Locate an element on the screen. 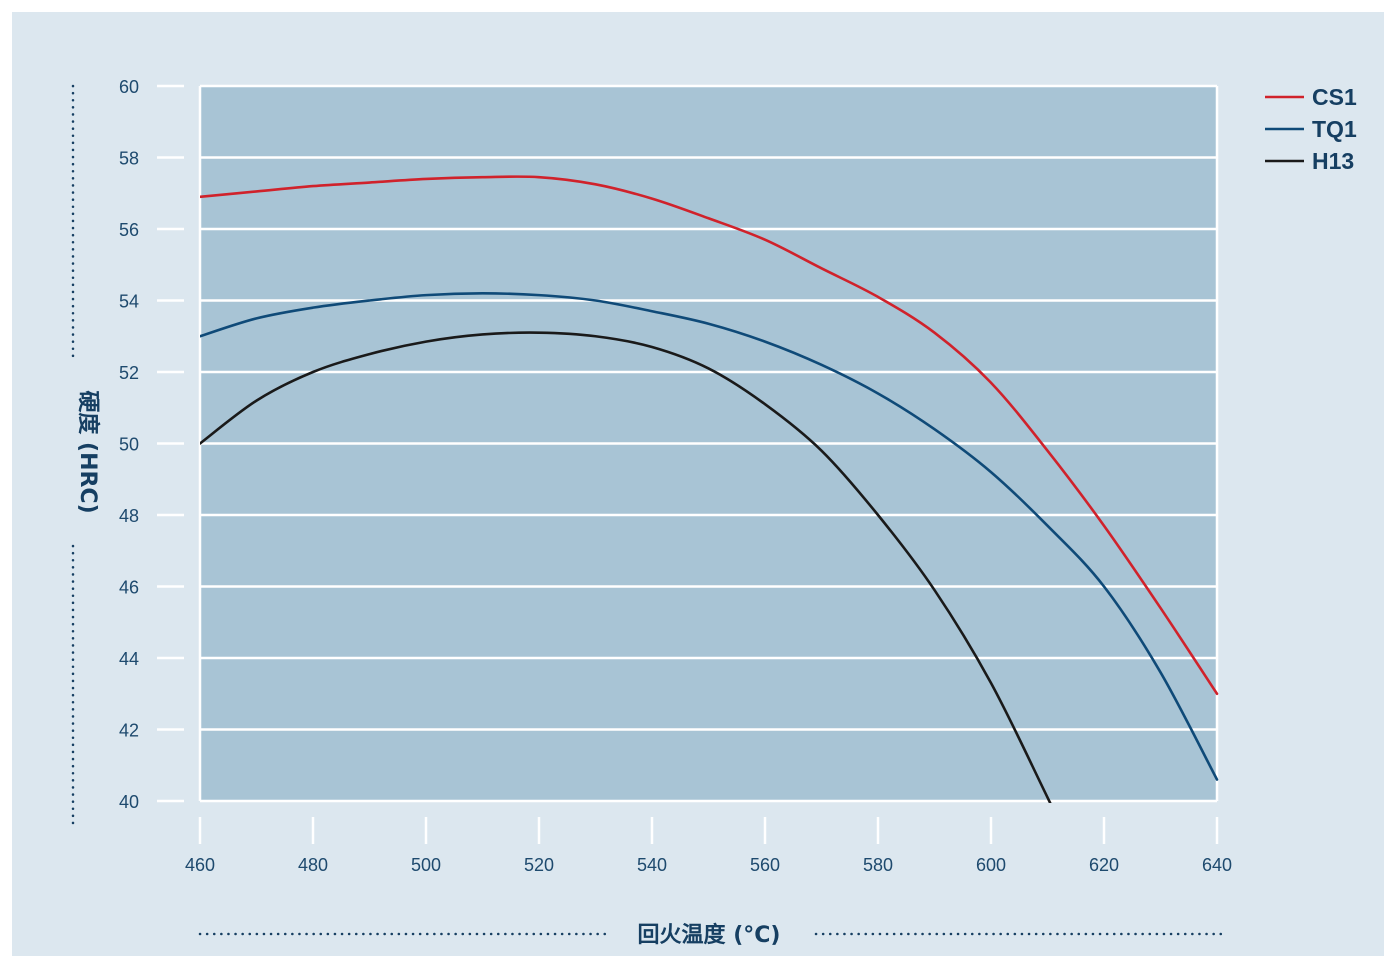  y-tick-label-40: 40 is located at coordinates (129, 802).